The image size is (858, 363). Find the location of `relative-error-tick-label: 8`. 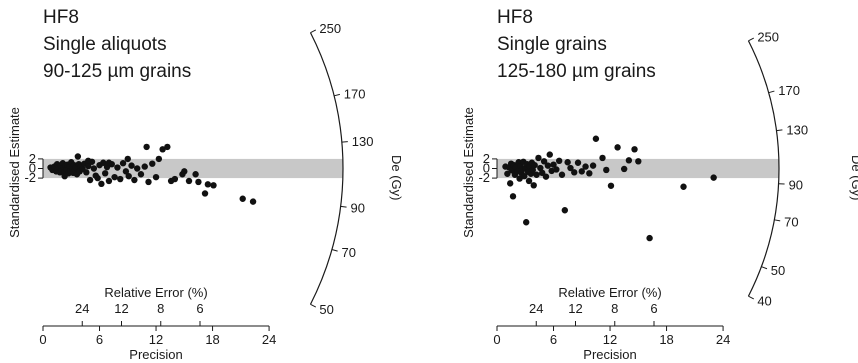

relative-error-tick-label: 8 is located at coordinates (614, 308).